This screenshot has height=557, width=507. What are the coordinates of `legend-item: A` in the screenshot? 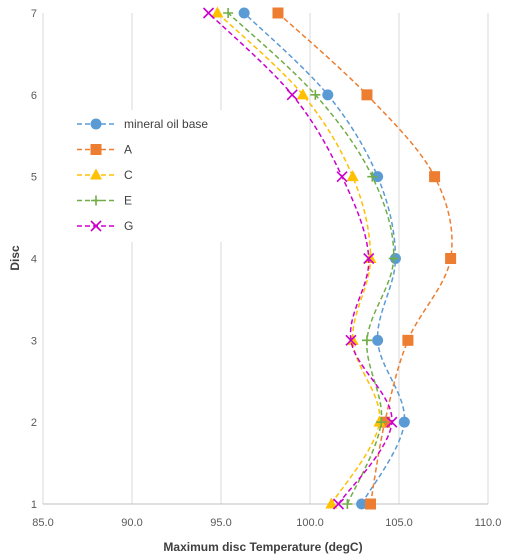 It's located at (104, 150).